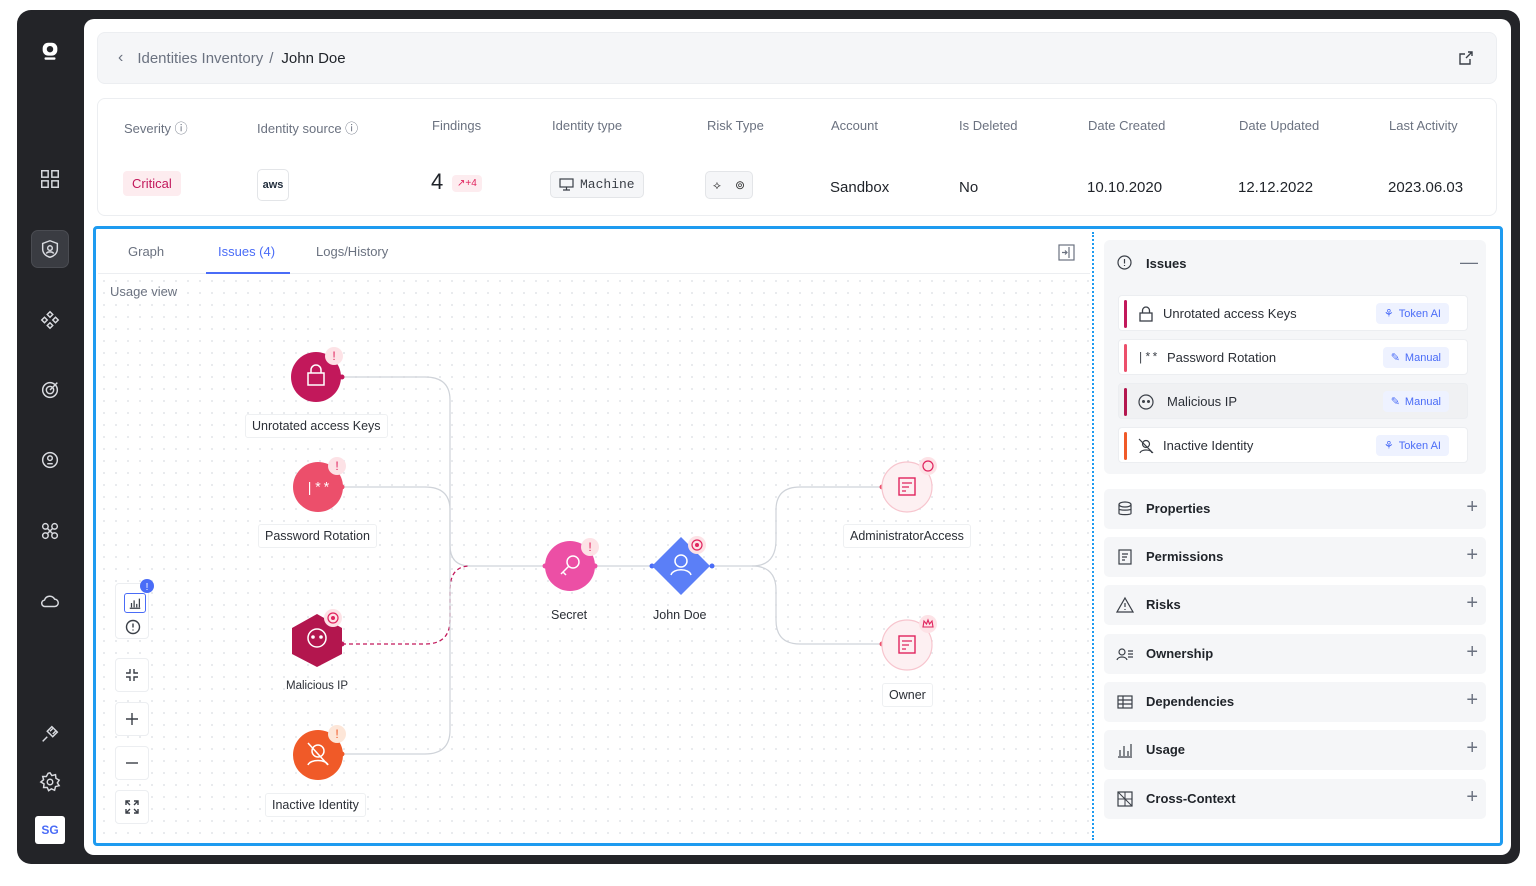 Image resolution: width=1536 pixels, height=886 pixels. What do you see at coordinates (1395, 402) in the screenshot?
I see `manual-icon: ✎` at bounding box center [1395, 402].